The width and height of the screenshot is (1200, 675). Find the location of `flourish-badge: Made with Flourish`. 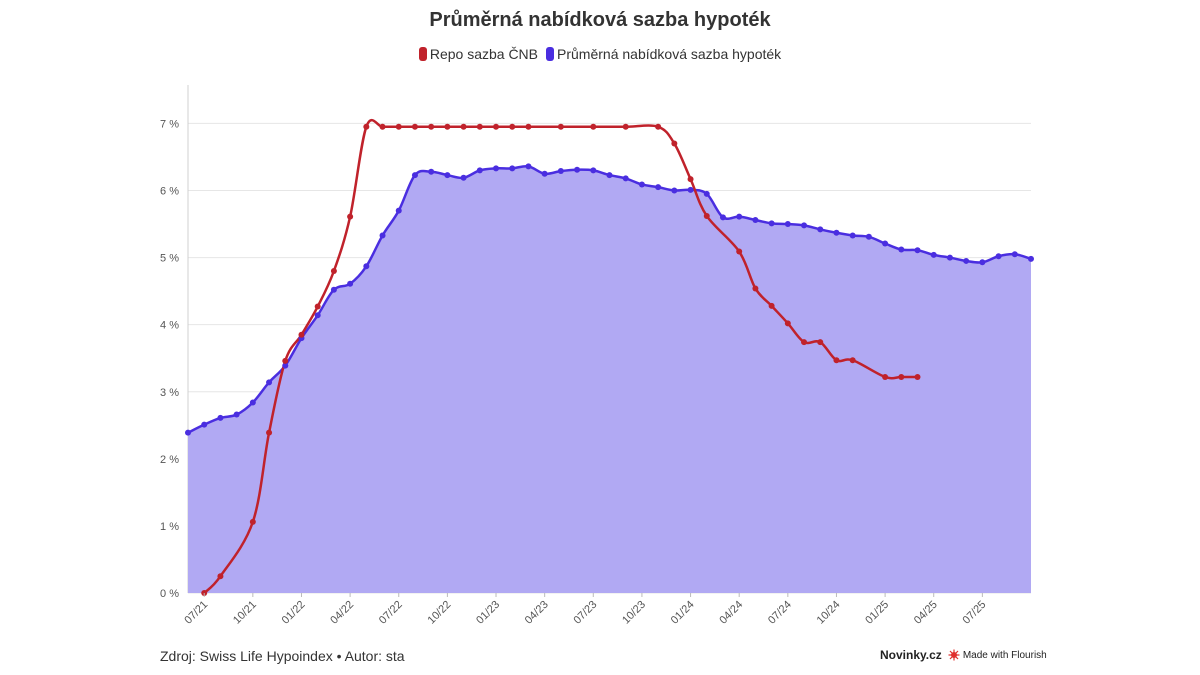

flourish-badge: Made with Flourish is located at coordinates (997, 655).